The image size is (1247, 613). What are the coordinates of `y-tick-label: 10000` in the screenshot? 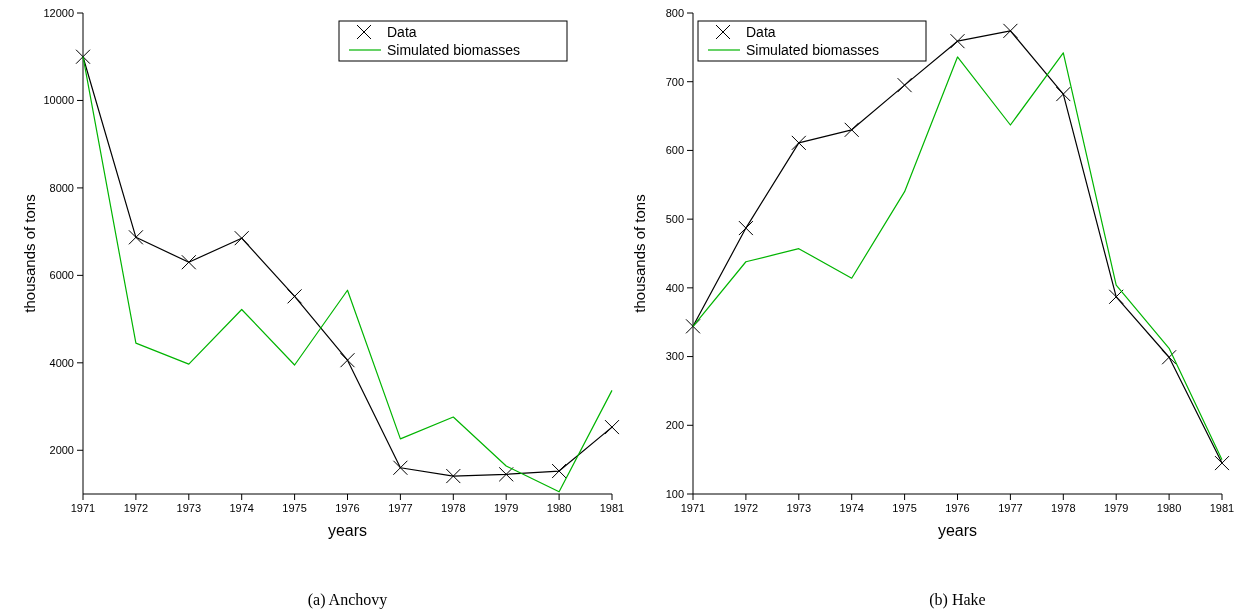 It's located at (58, 100).